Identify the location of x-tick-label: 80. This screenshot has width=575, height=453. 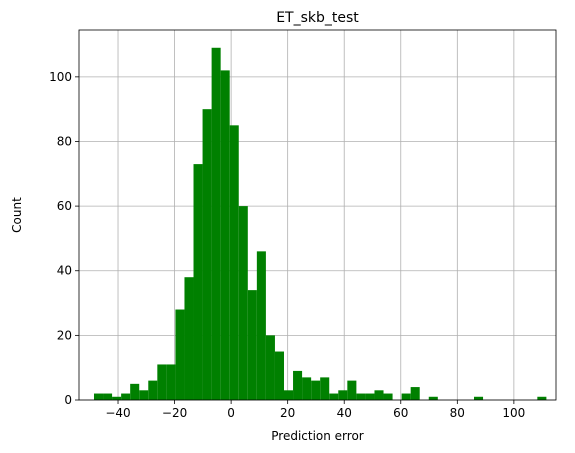
(457, 413).